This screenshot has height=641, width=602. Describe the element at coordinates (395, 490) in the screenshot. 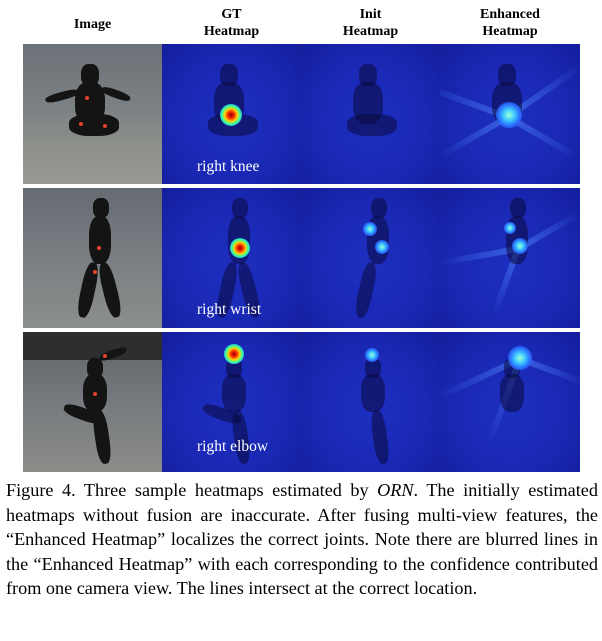

I see `caption-method-name: ORN` at that location.